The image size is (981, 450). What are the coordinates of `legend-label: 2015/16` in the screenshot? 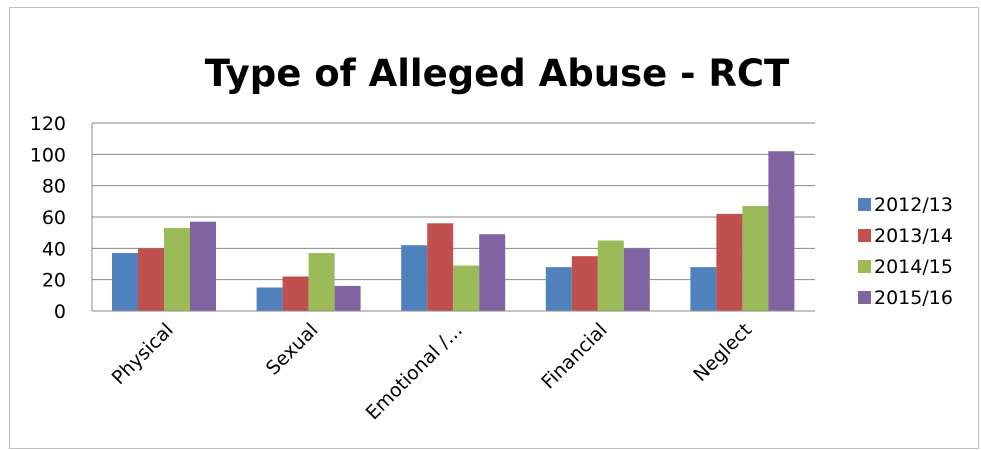 It's located at (913, 298).